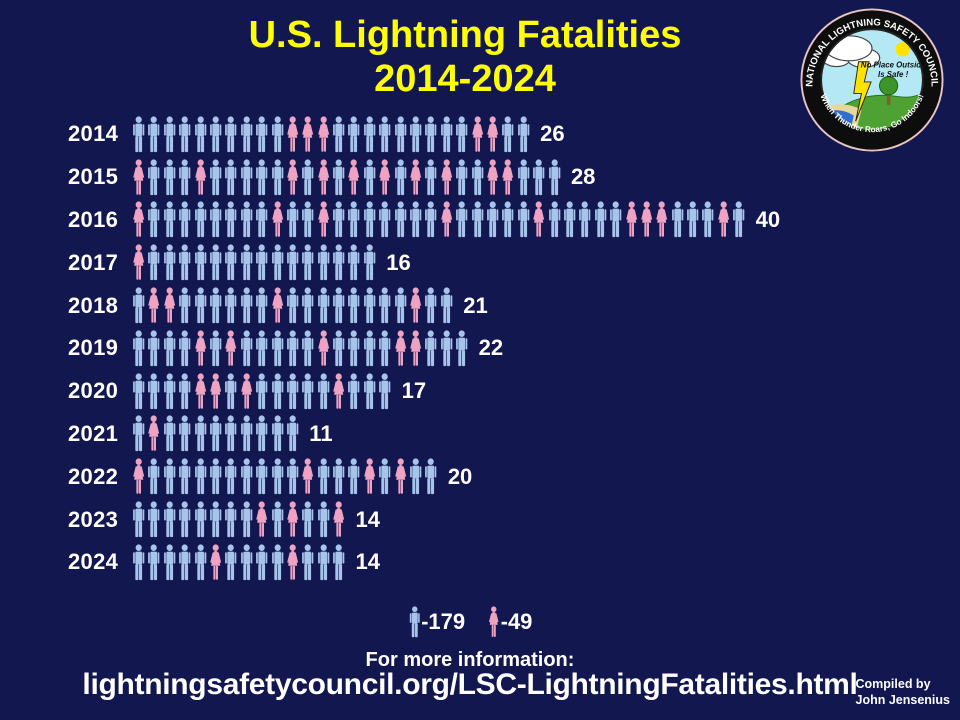 The height and width of the screenshot is (720, 960). Describe the element at coordinates (902, 49) in the screenshot. I see `sun-icon` at that location.